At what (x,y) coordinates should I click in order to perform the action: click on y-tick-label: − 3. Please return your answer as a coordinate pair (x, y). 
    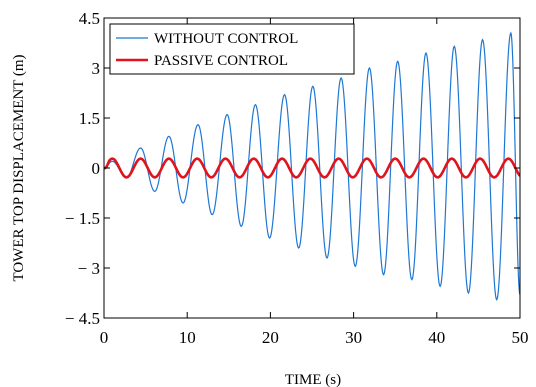
    Looking at the image, I should click on (89, 268).